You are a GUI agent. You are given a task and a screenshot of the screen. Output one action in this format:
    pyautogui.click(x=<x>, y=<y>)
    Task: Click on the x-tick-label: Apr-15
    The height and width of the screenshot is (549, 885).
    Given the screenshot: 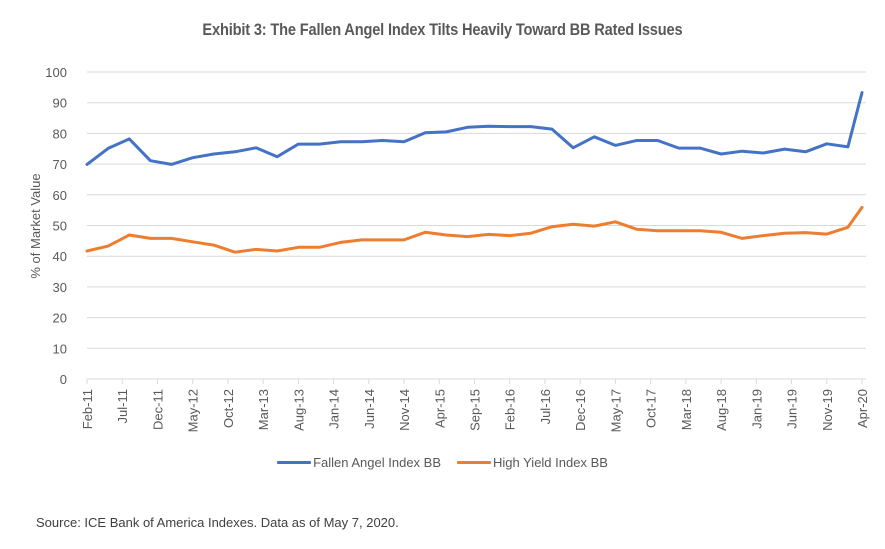 What is the action you would take?
    pyautogui.click(x=439, y=408)
    